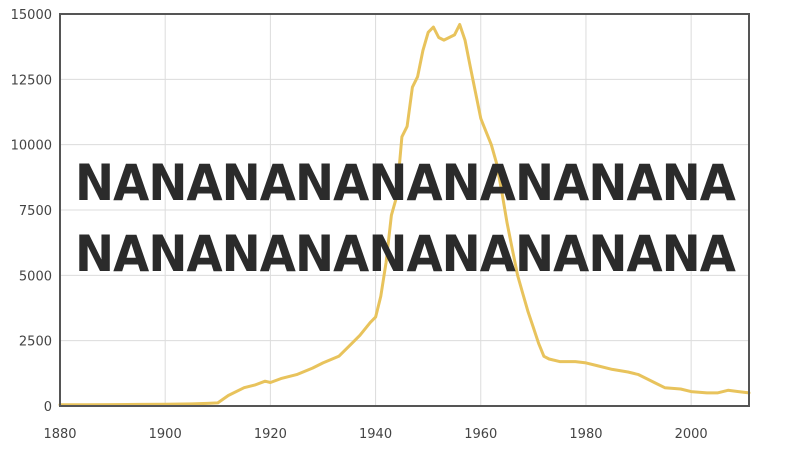  Describe the element at coordinates (31, 15) in the screenshot. I see `y-tick-label: 15000` at that location.